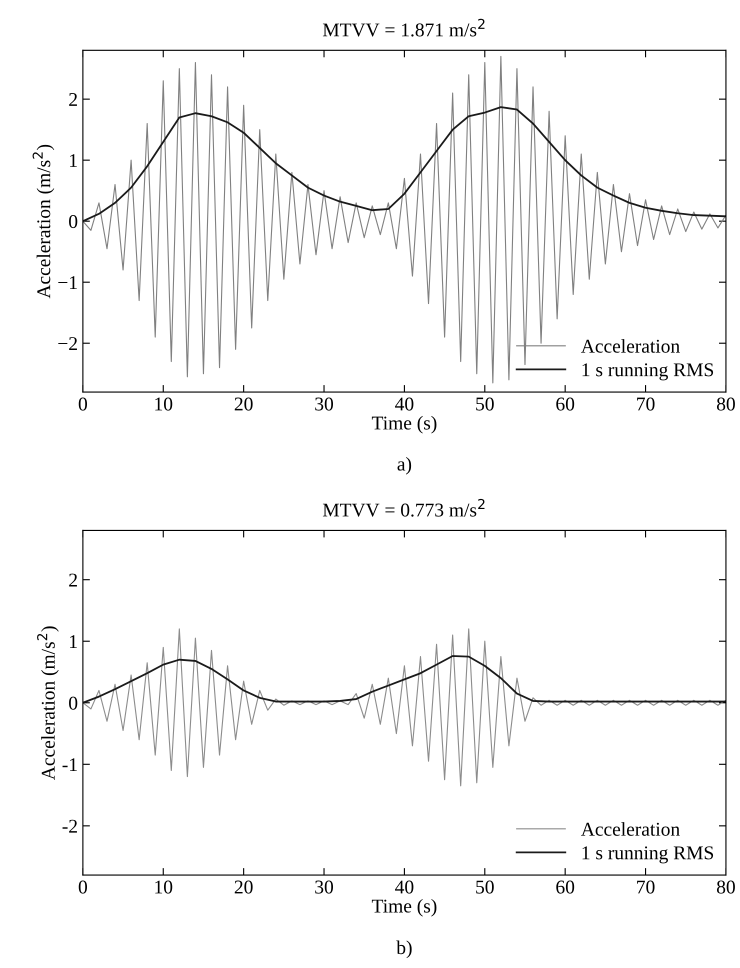 Image resolution: width=740 pixels, height=968 pixels. What do you see at coordinates (403, 507) in the screenshot?
I see `chart-title: MTVV = 0.773 m/s$^{2}$` at bounding box center [403, 507].